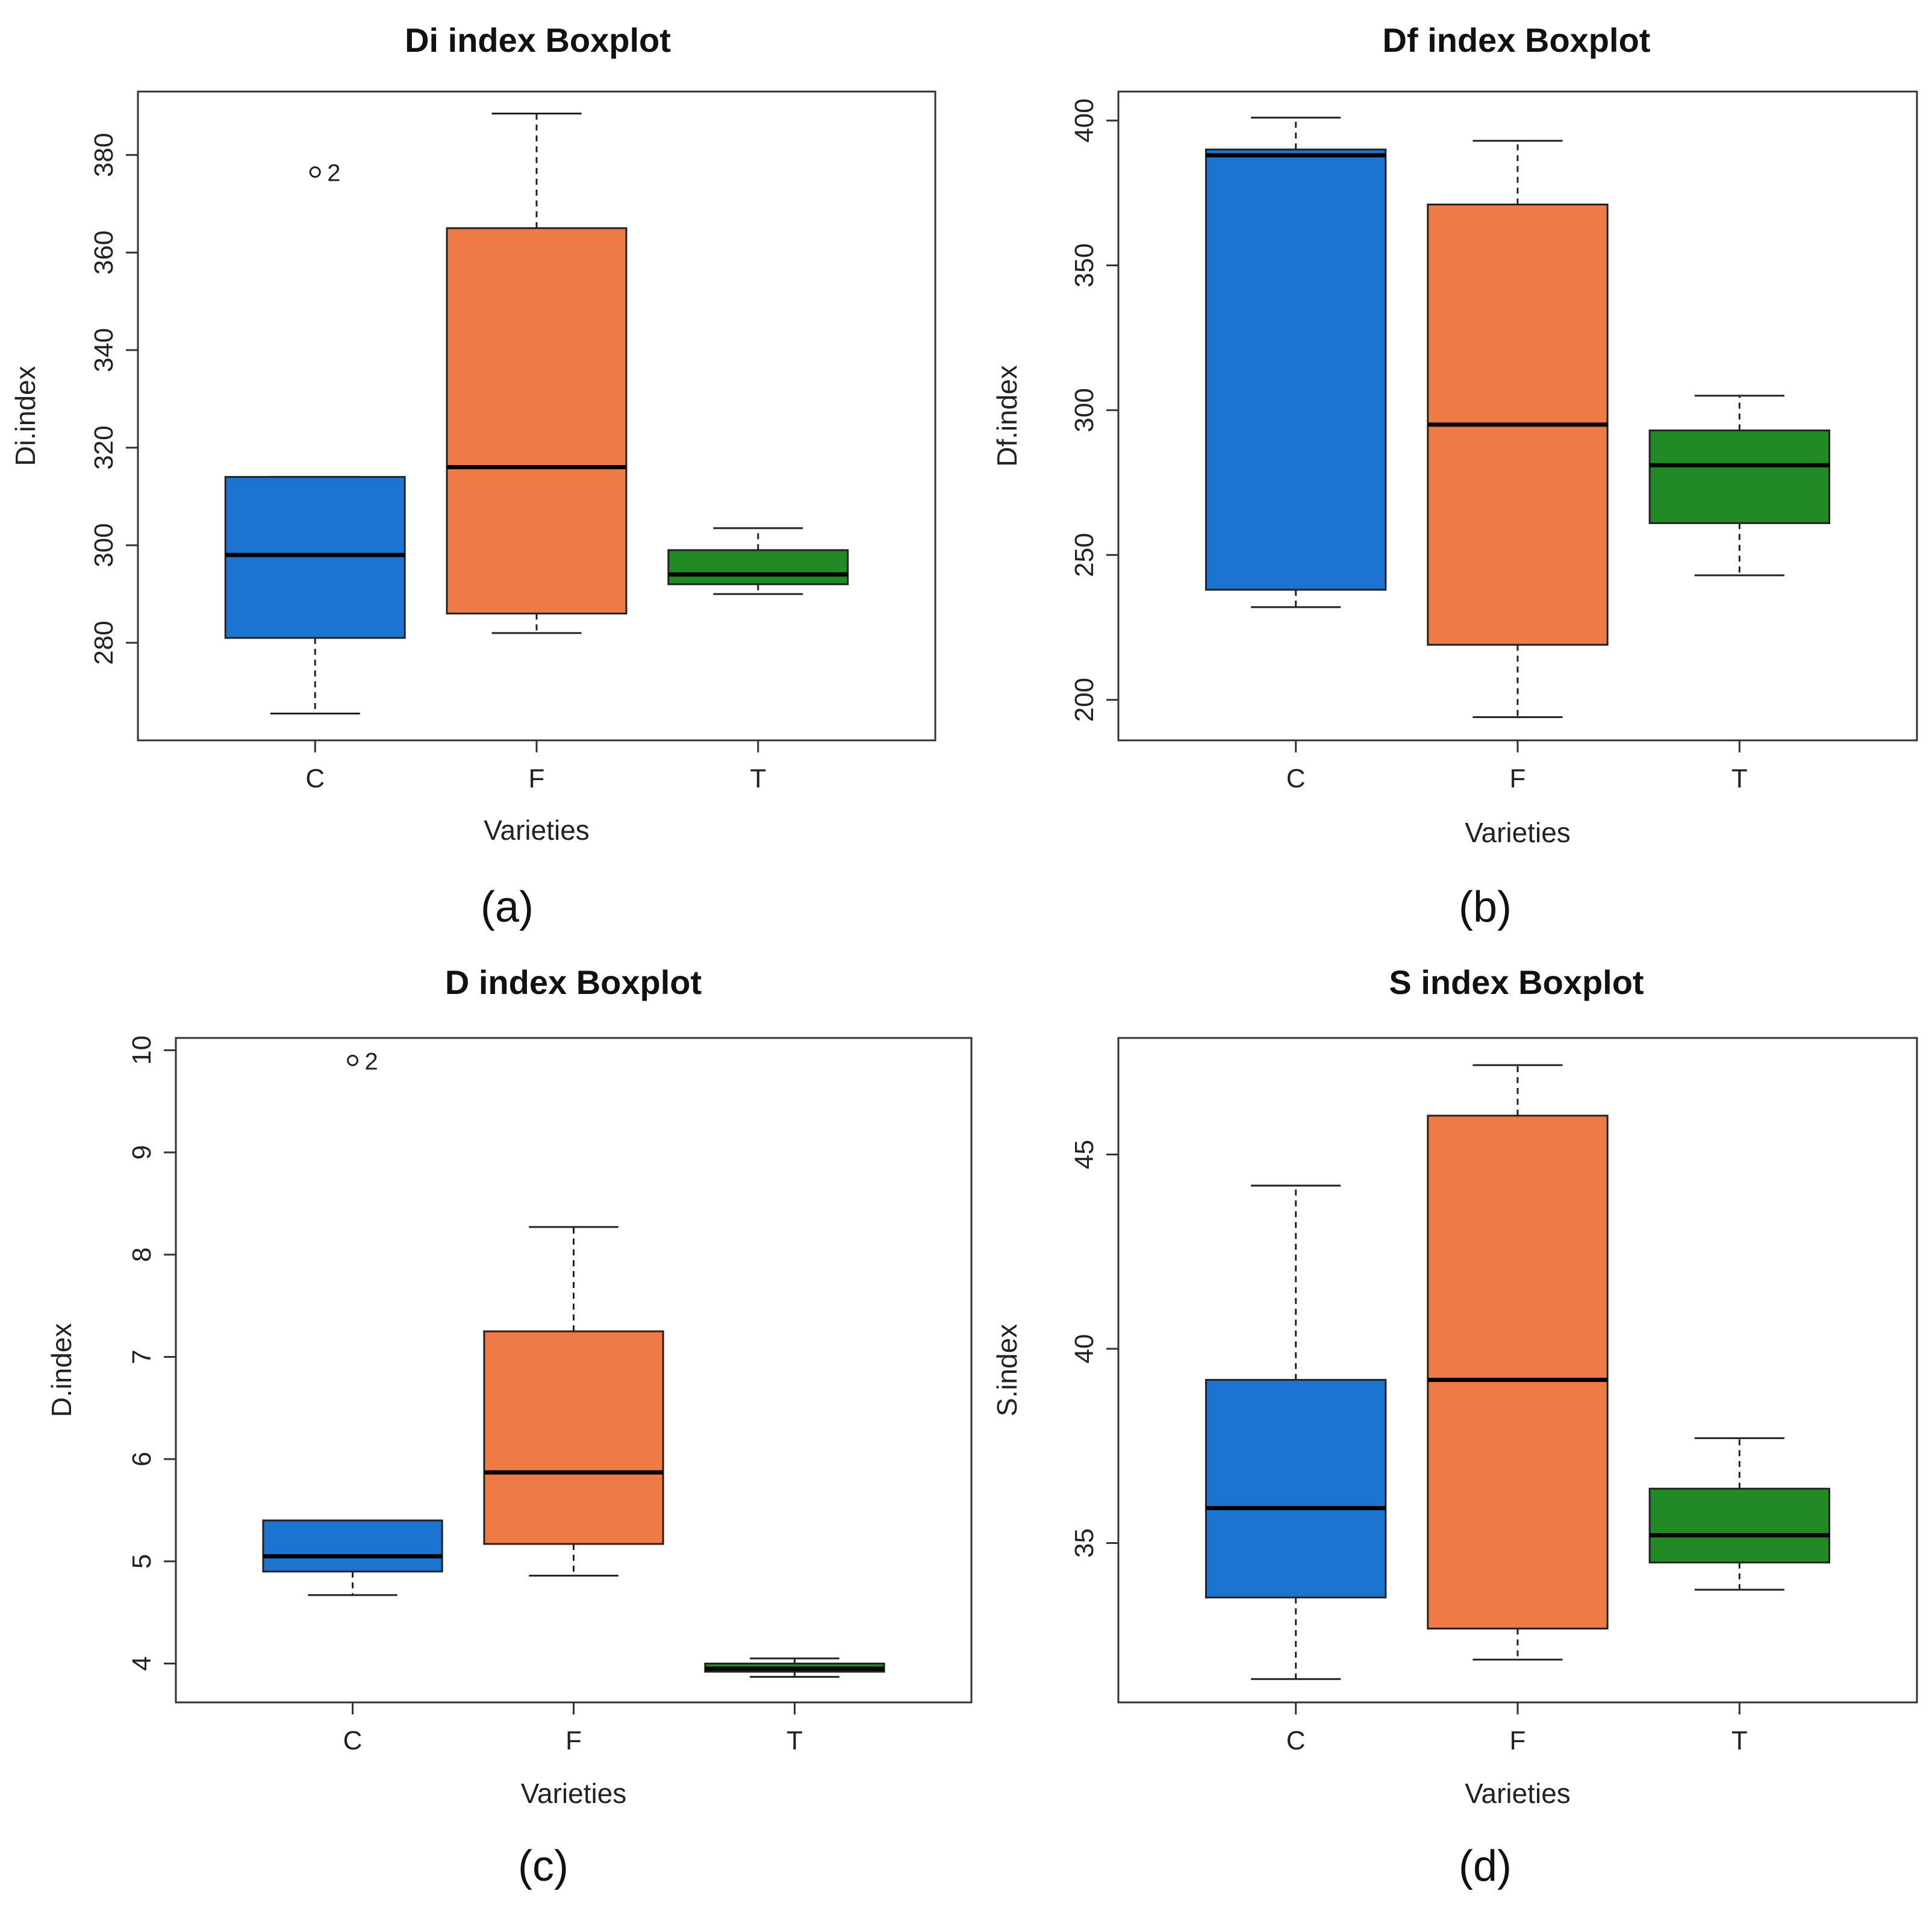 The width and height of the screenshot is (1932, 1906). I want to click on y-tick-label: 380, so click(104, 155).